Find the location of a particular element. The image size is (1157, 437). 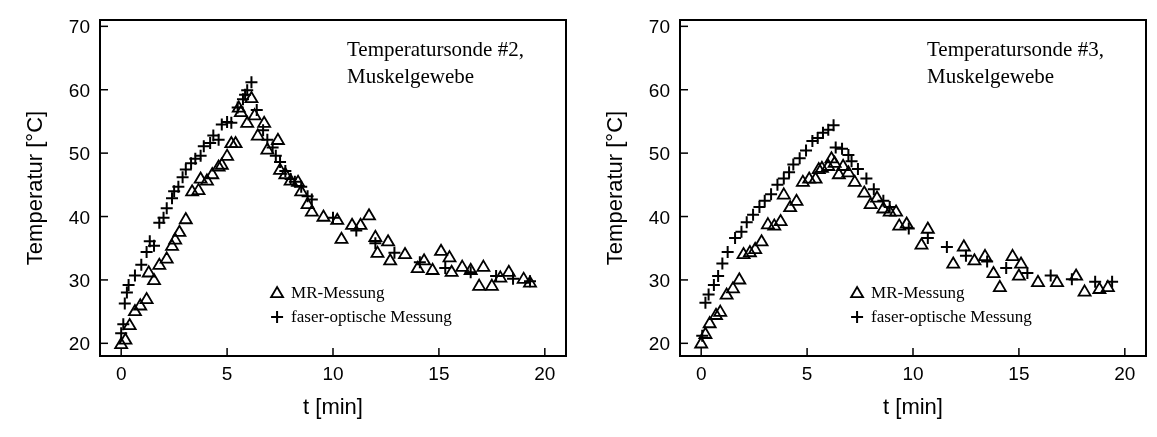

annotation: Temperatursonde #3, Muskelgewebe is located at coordinates (1015, 62).